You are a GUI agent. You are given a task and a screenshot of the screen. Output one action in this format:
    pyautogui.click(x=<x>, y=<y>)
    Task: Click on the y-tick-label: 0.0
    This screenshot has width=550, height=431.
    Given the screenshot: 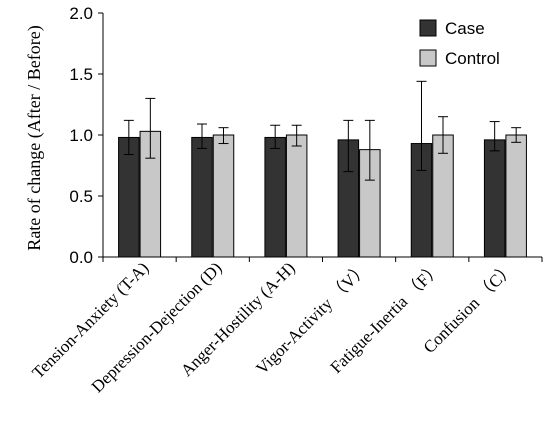 What is the action you would take?
    pyautogui.click(x=81, y=257)
    